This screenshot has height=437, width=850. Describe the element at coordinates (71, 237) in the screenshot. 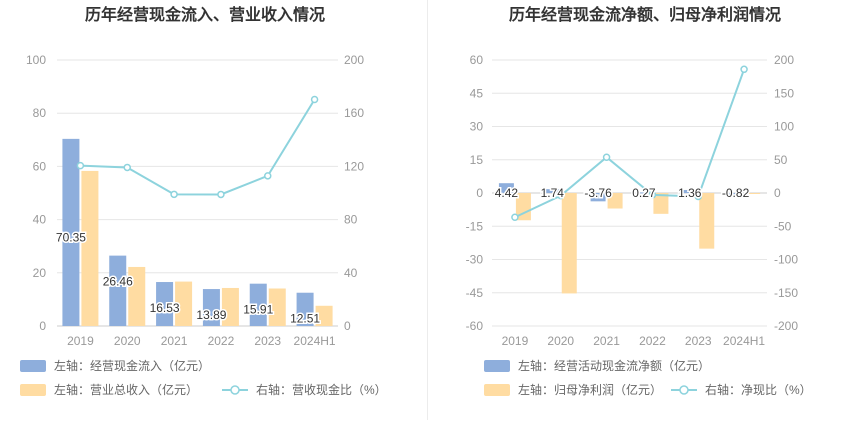

I see `bar-data-label: 70.35` at that location.